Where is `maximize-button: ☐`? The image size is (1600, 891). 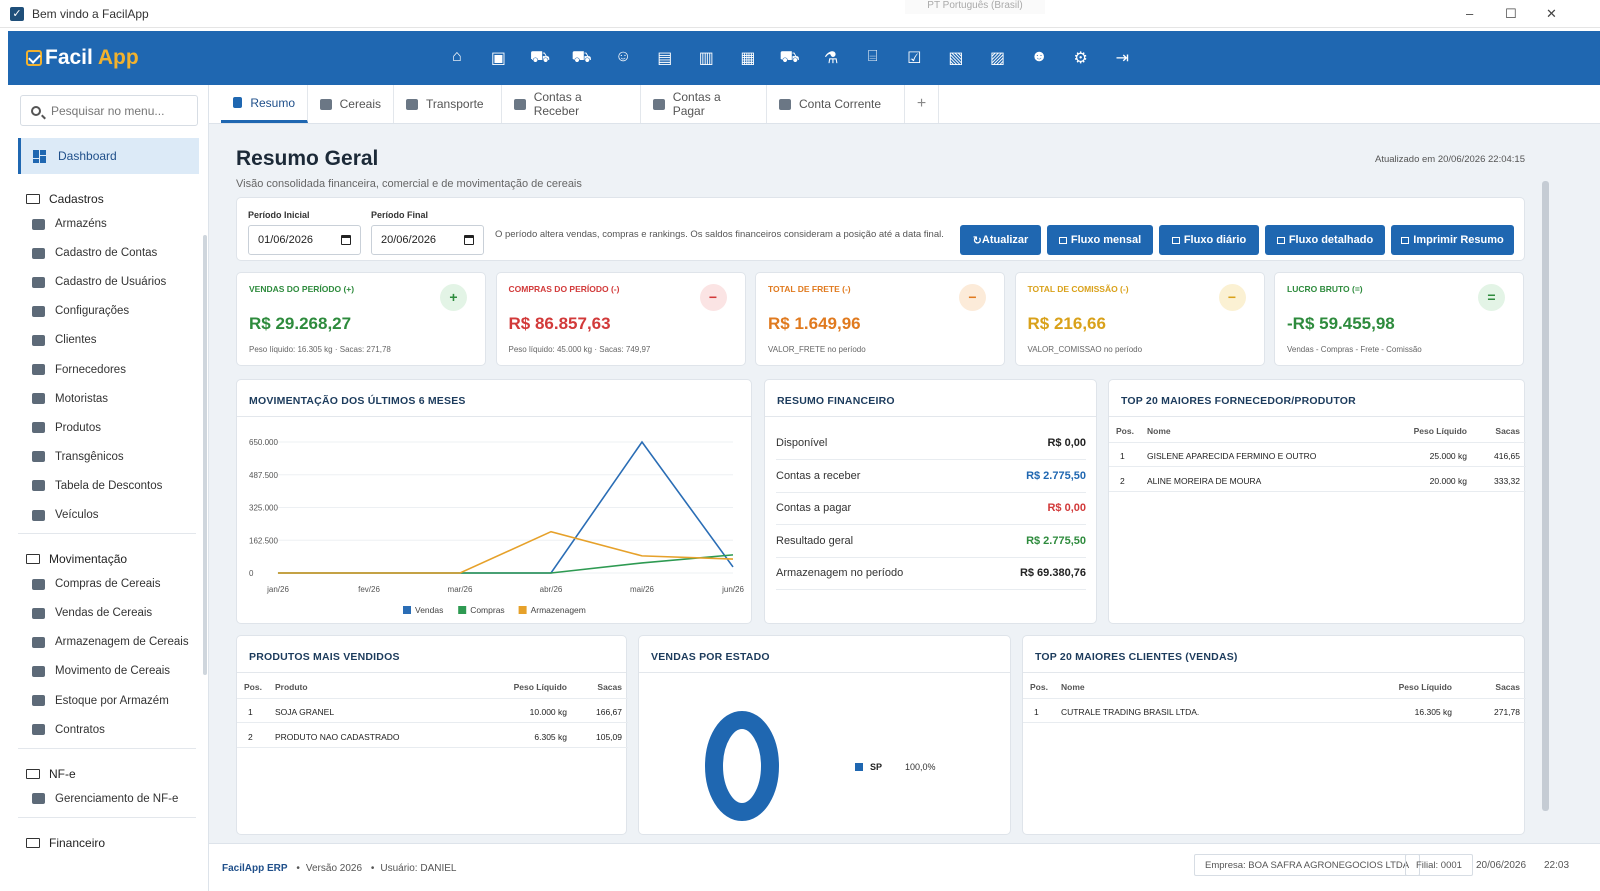 maximize-button: ☐ is located at coordinates (1511, 13).